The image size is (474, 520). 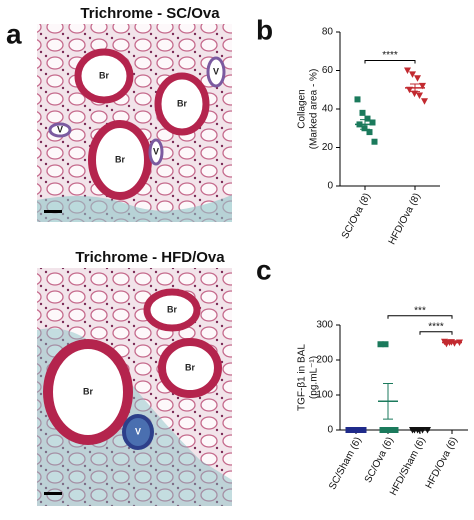 I want to click on y-axis-label: (Marked area - %), so click(x=314, y=109).